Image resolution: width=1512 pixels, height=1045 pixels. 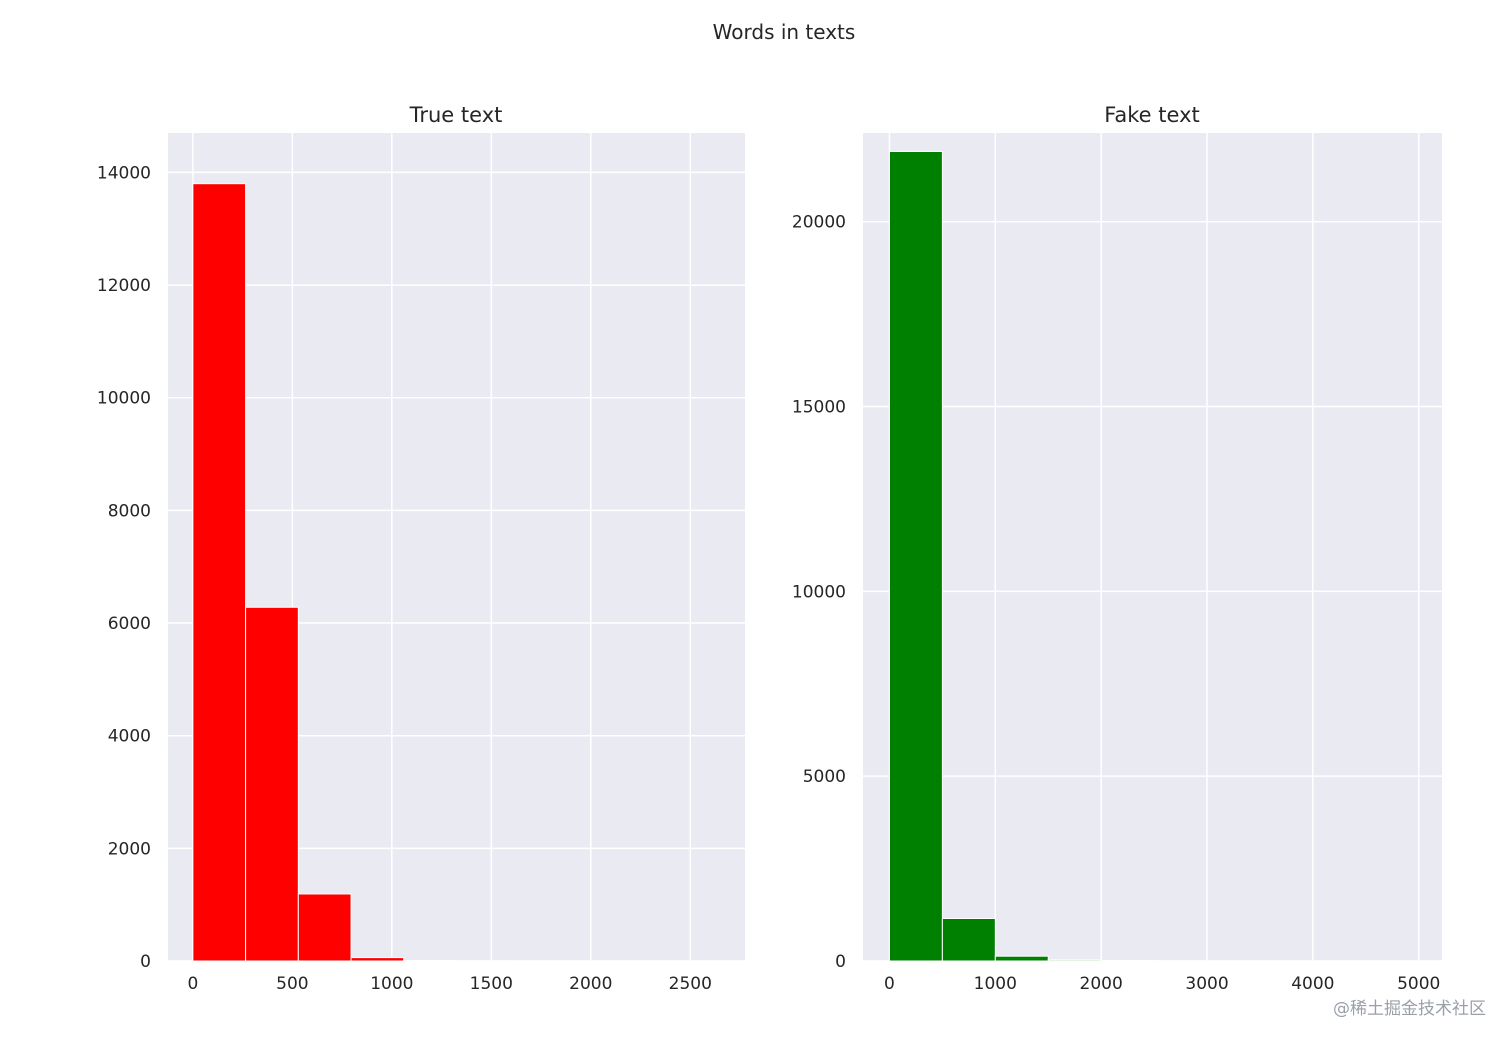 What do you see at coordinates (129, 624) in the screenshot?
I see `true-text-y-tick-label: 6000` at bounding box center [129, 624].